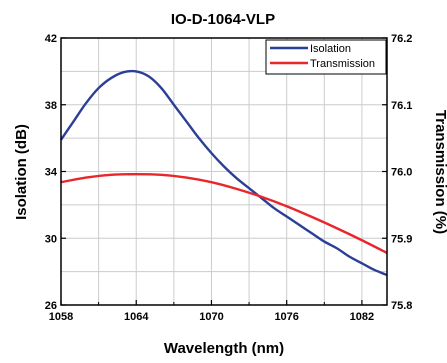 The image size is (447, 363). Describe the element at coordinates (342, 64) in the screenshot. I see `legend-transmission-label: Transmission` at that location.